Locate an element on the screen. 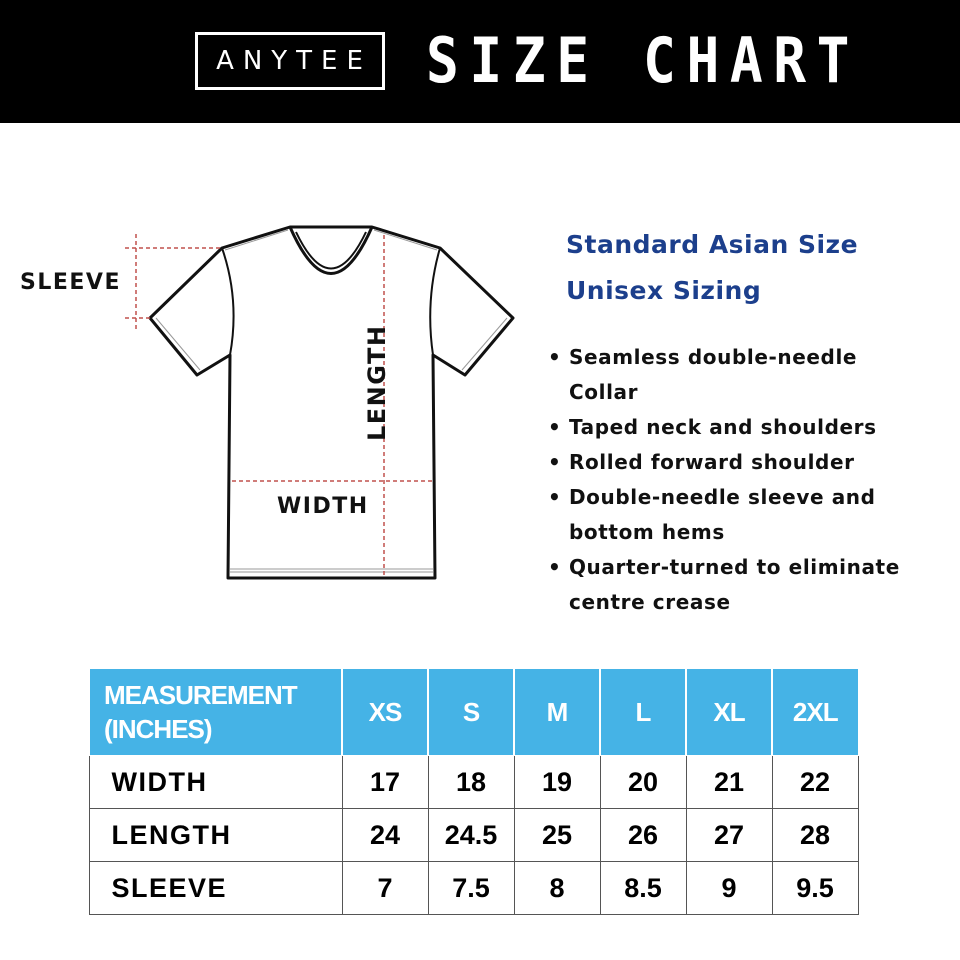 Image resolution: width=960 pixels, height=960 pixels. cell: 8 is located at coordinates (557, 888).